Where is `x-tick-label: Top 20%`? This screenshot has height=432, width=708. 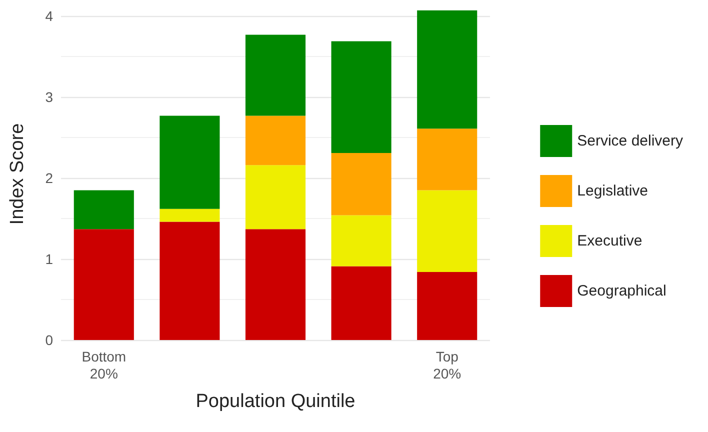
x-tick-label: Top 20% is located at coordinates (447, 365).